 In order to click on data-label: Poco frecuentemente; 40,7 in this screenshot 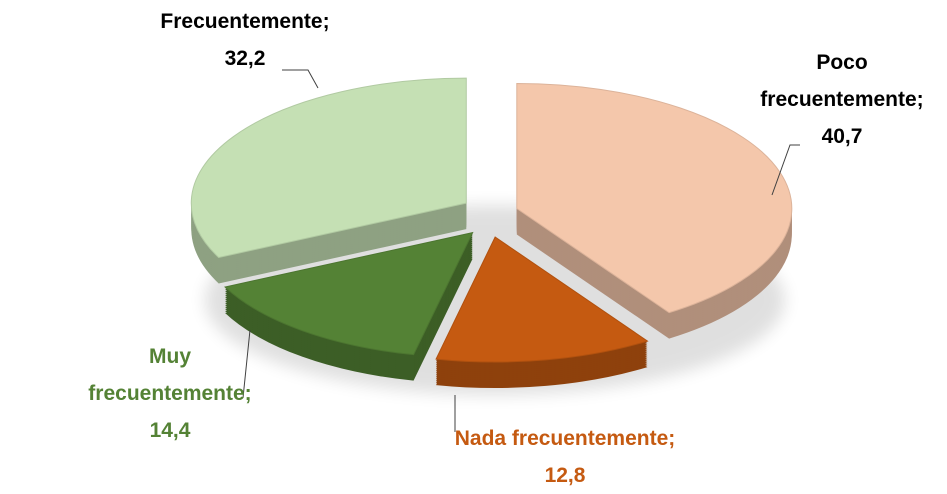, I will do `click(842, 99)`.